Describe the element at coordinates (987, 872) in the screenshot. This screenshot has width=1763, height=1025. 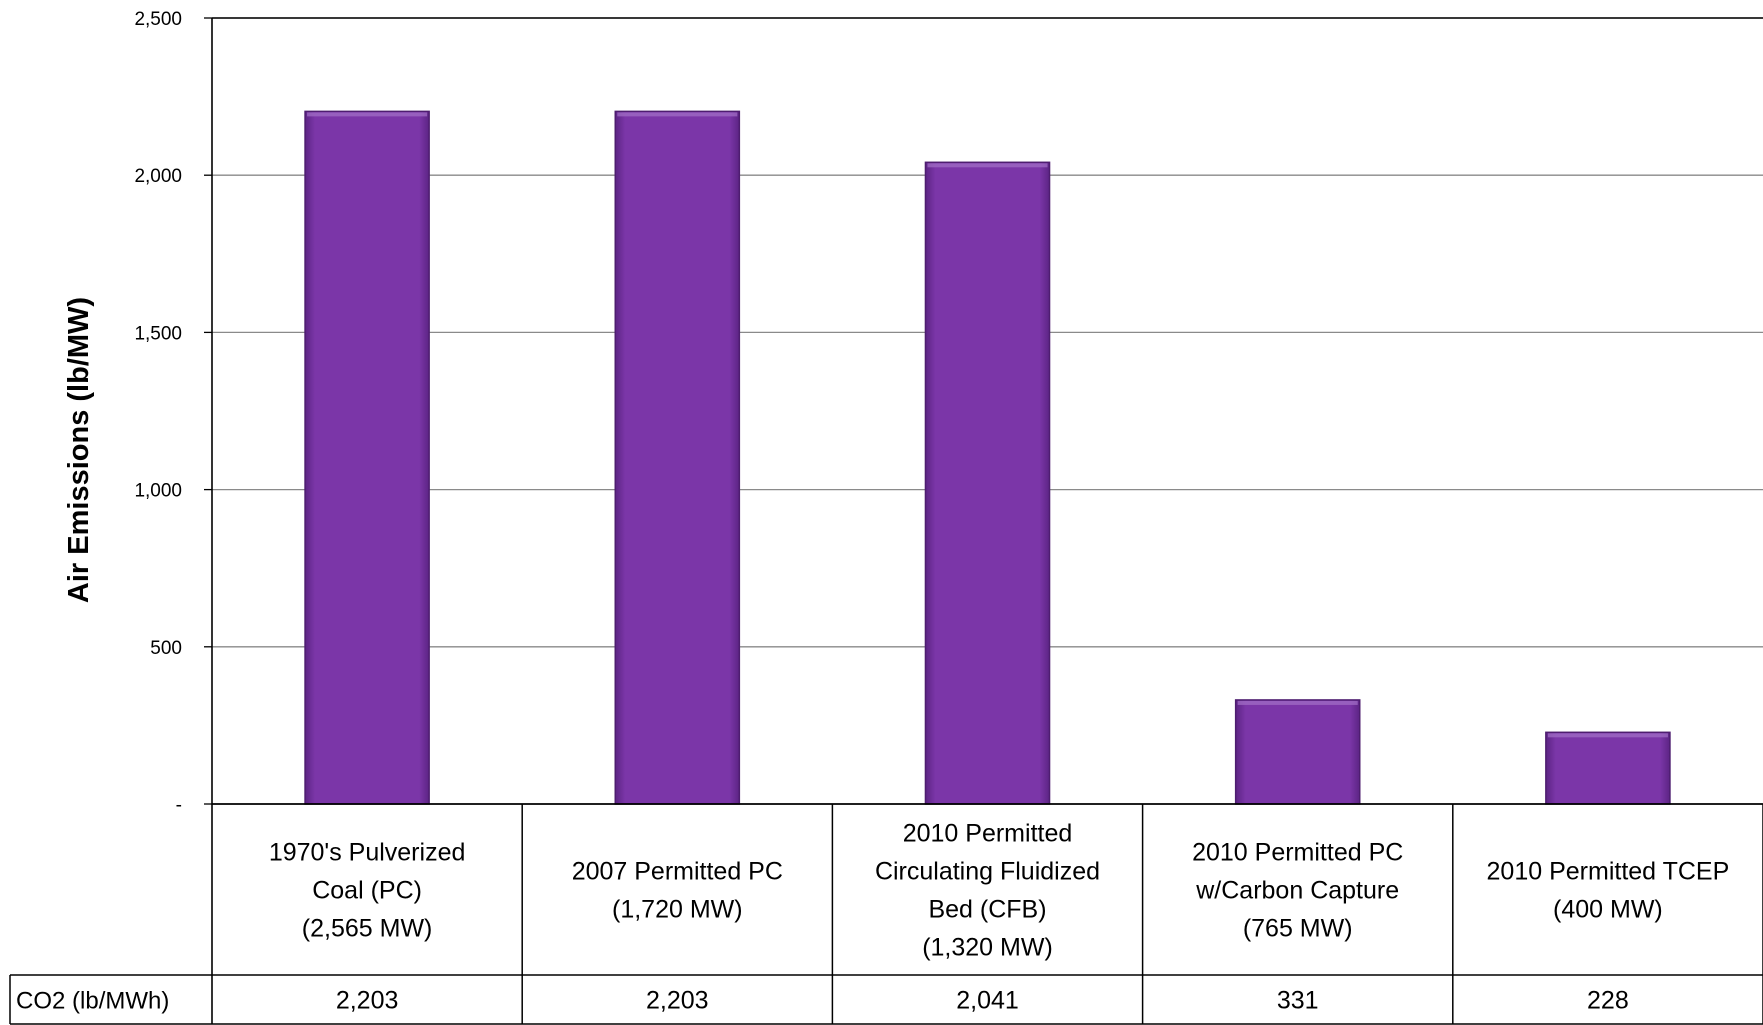
I see `category-label: Circulating Fluidized` at that location.